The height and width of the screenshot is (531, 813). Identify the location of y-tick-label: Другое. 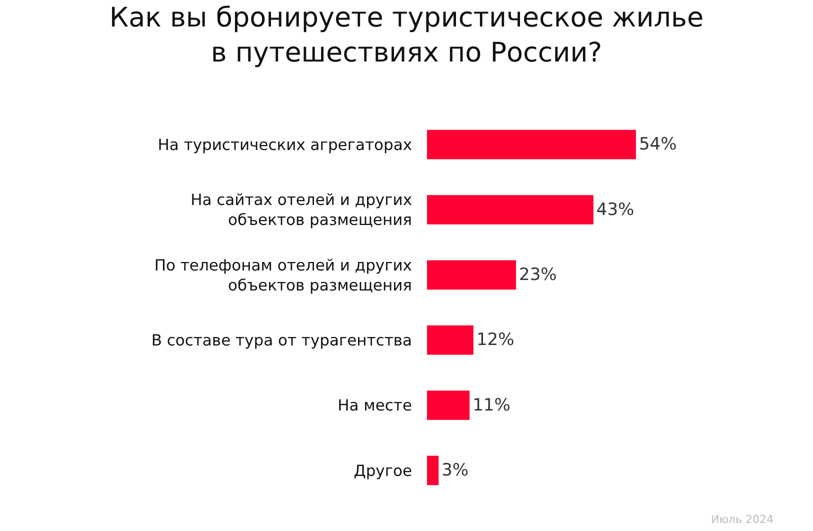
(383, 471).